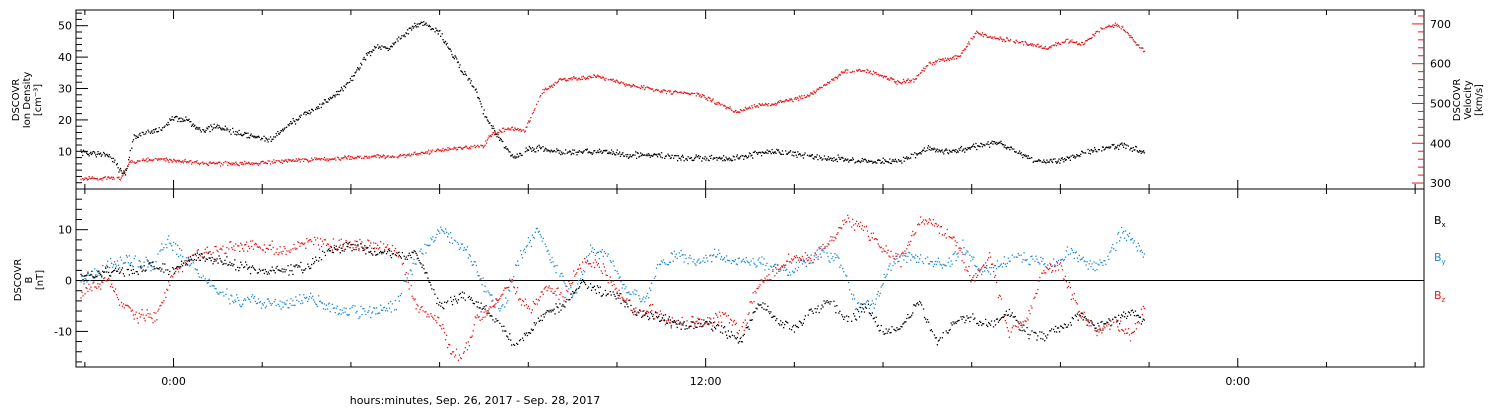  I want to click on axis-title: DSCOVR B [nT], so click(29, 280).